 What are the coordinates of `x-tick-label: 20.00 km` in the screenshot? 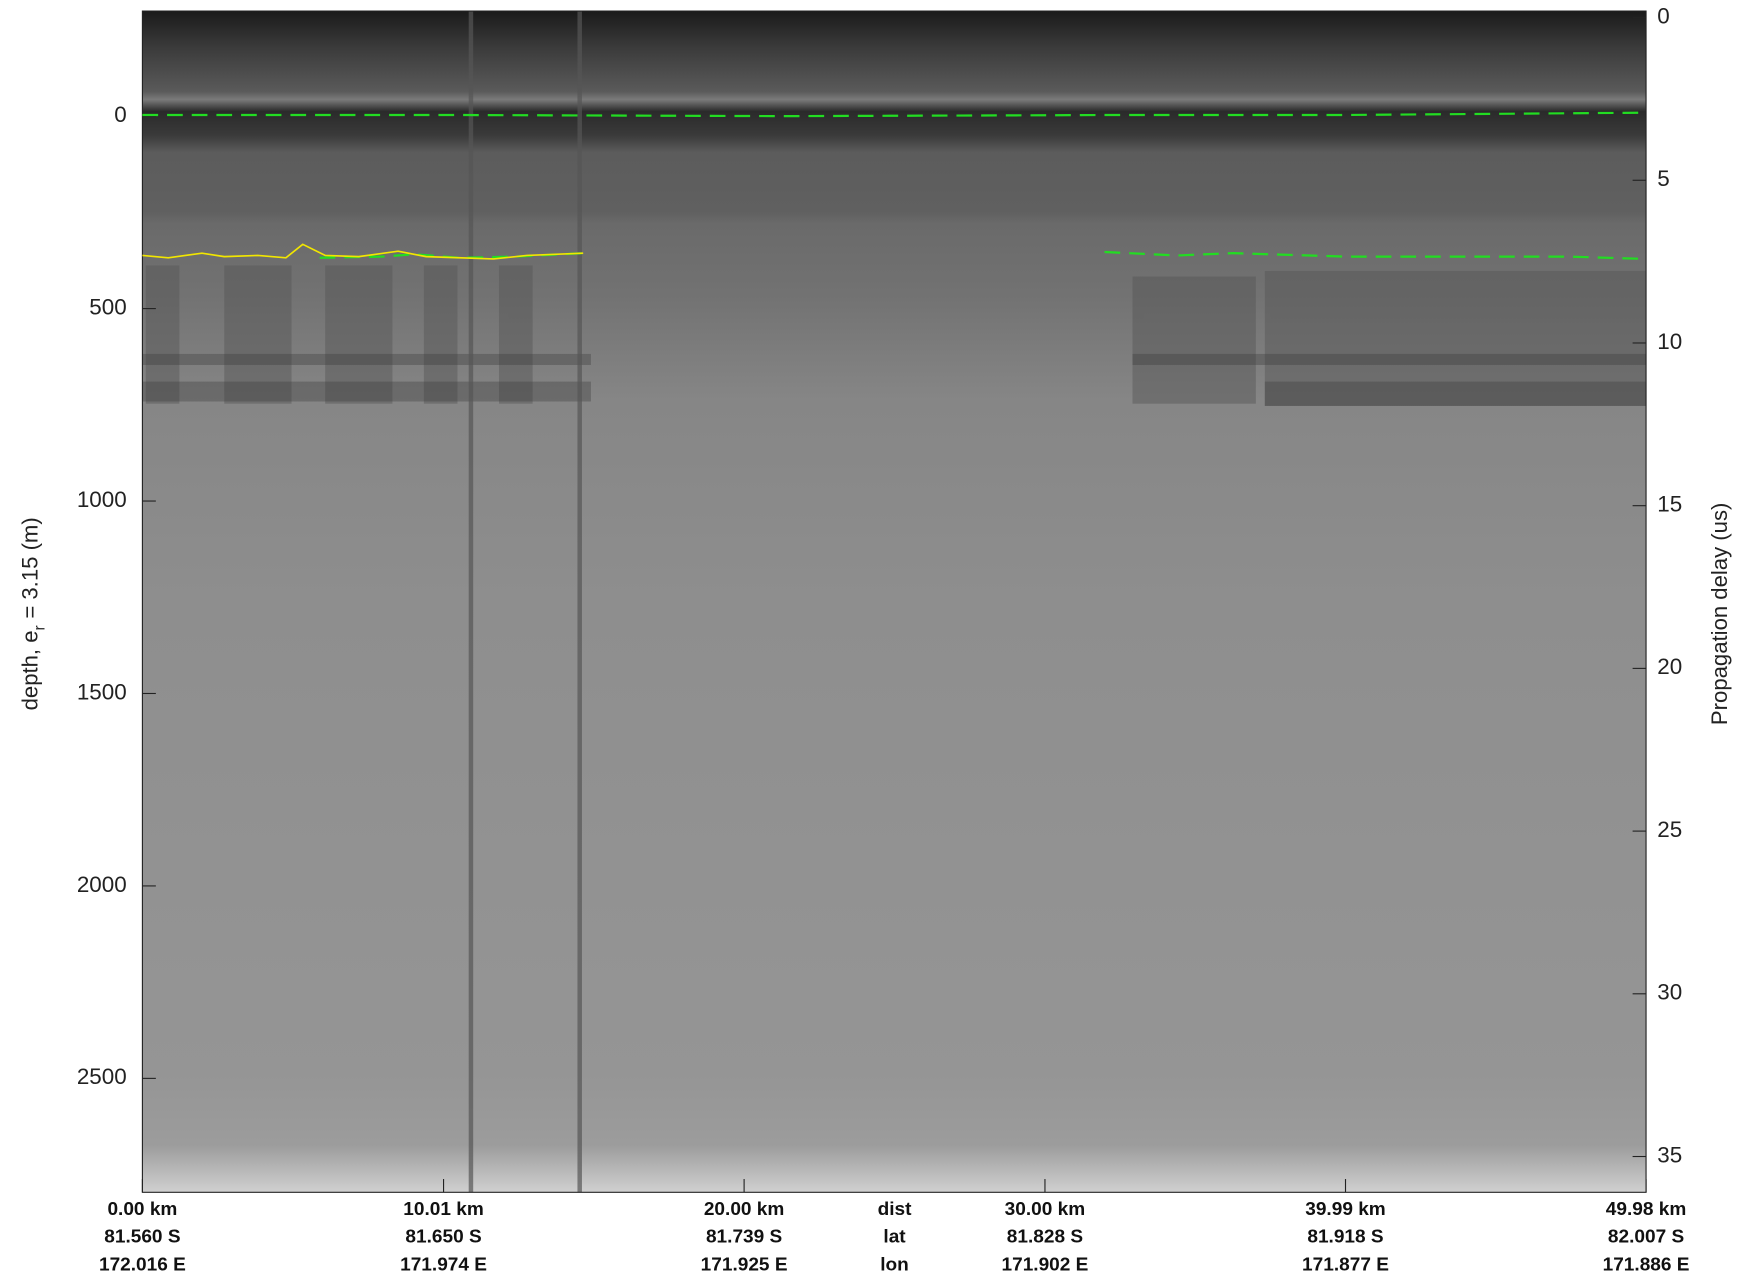 It's located at (744, 1209).